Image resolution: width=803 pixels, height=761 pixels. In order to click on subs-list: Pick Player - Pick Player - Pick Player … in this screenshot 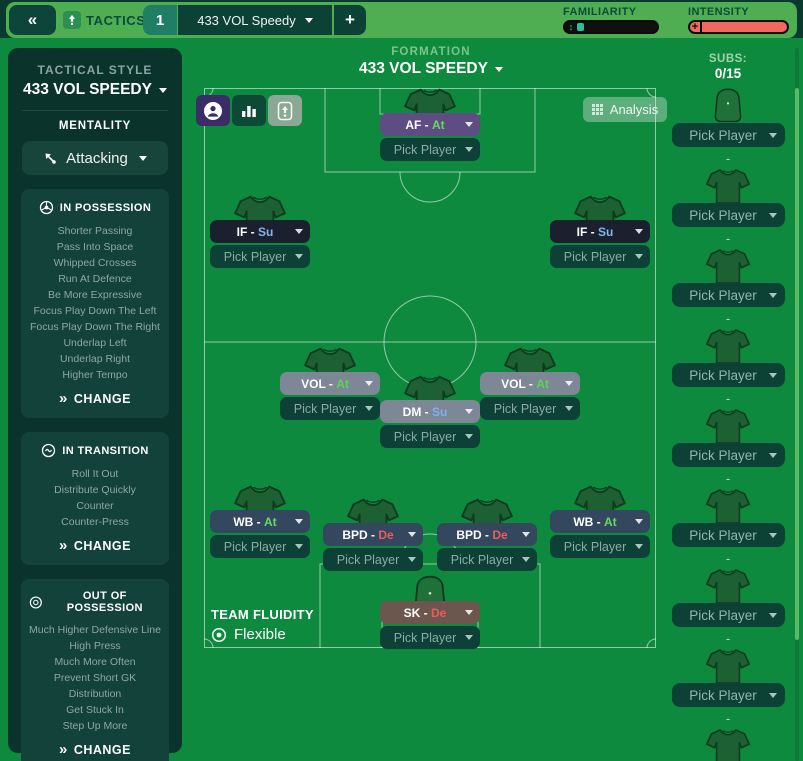, I will do `click(728, 423)`.